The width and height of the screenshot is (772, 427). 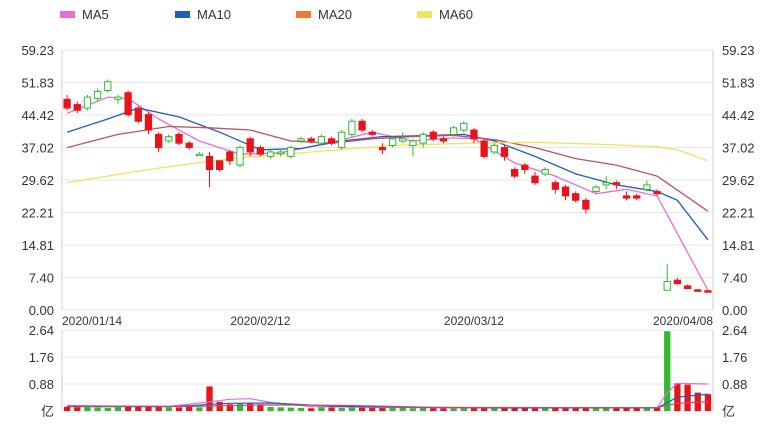 I want to click on legend-item-ma20: MA20, so click(x=324, y=14).